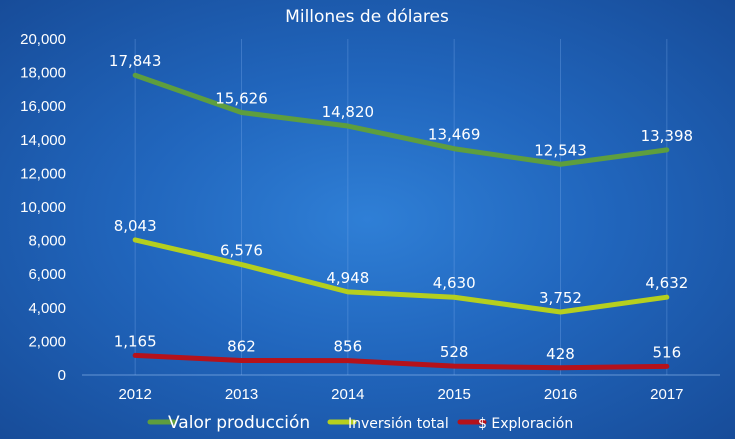 The height and width of the screenshot is (439, 735). Describe the element at coordinates (47, 308) in the screenshot. I see `y-tick-label: 4,000` at that location.